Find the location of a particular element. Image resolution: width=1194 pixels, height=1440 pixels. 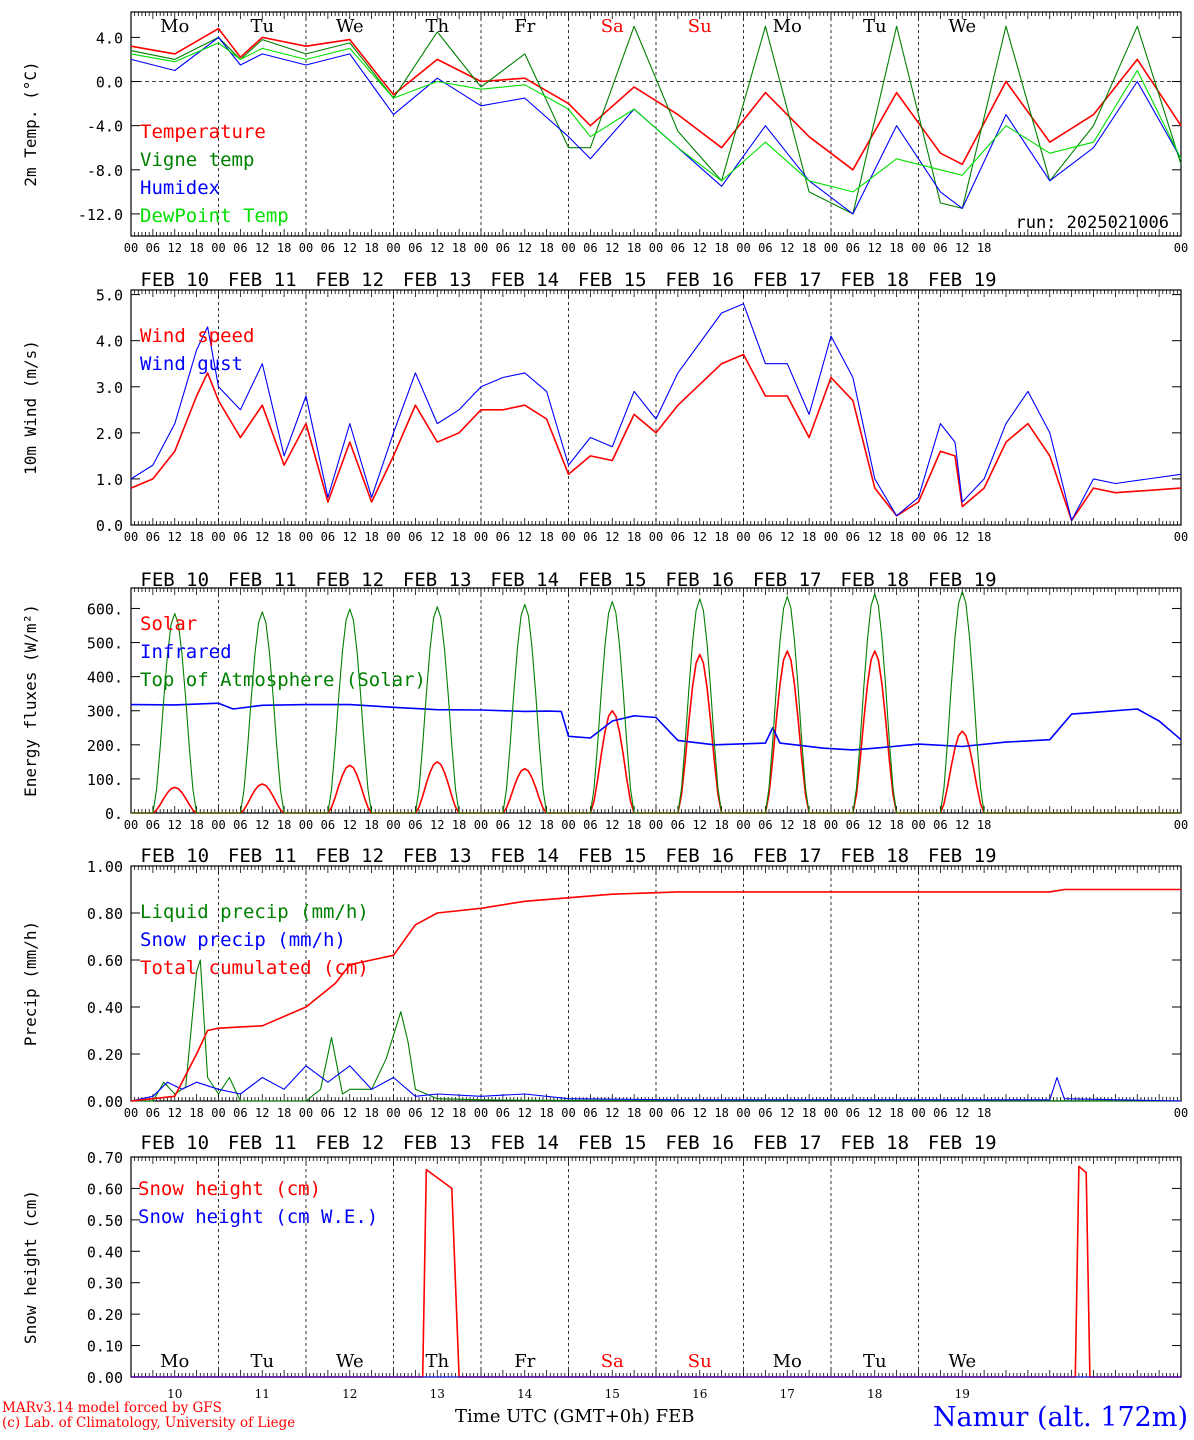

day-number-label: 15 is located at coordinates (612, 1394).